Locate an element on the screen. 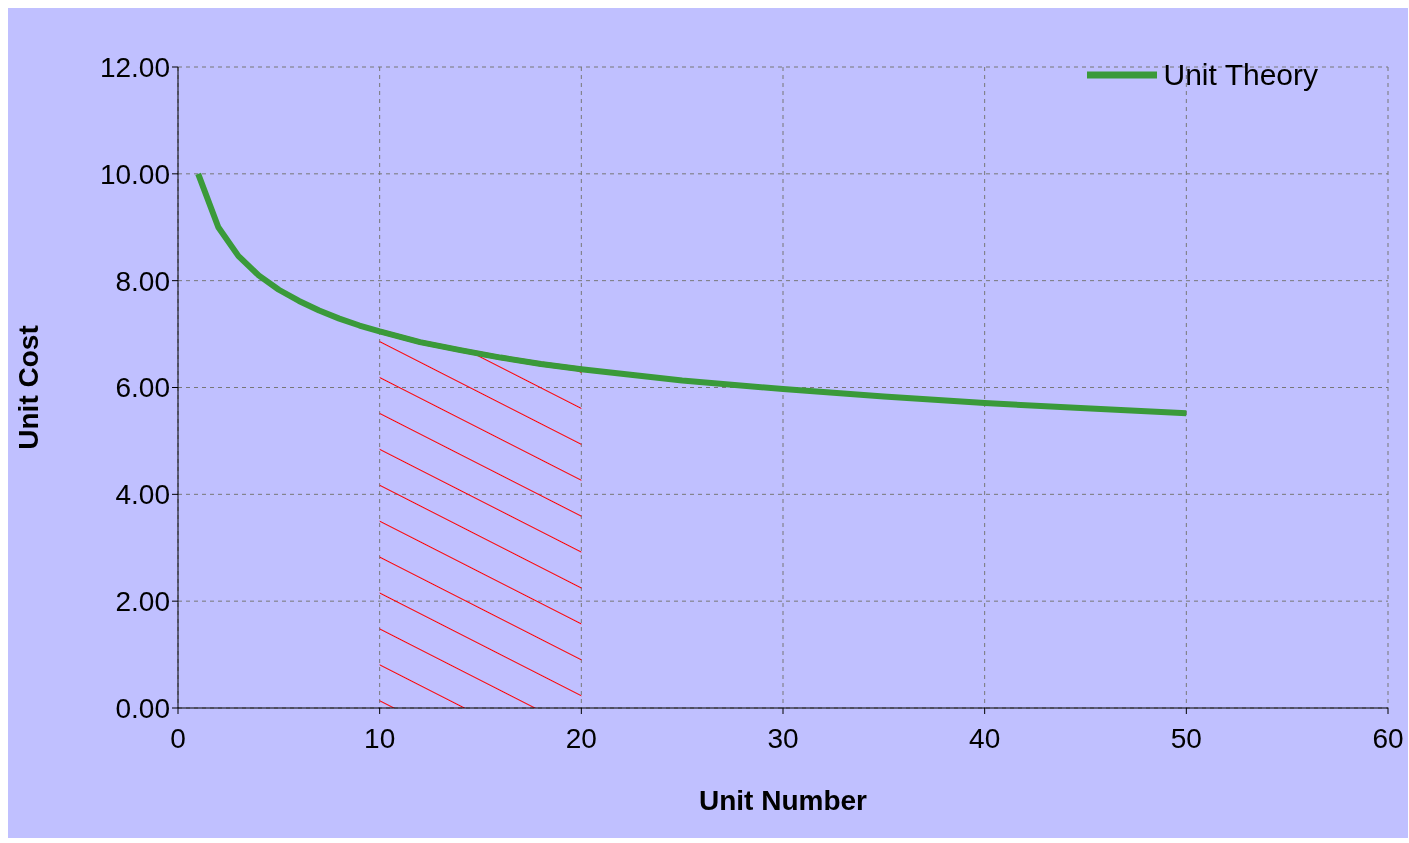  x-tick-label: 10 is located at coordinates (380, 738).